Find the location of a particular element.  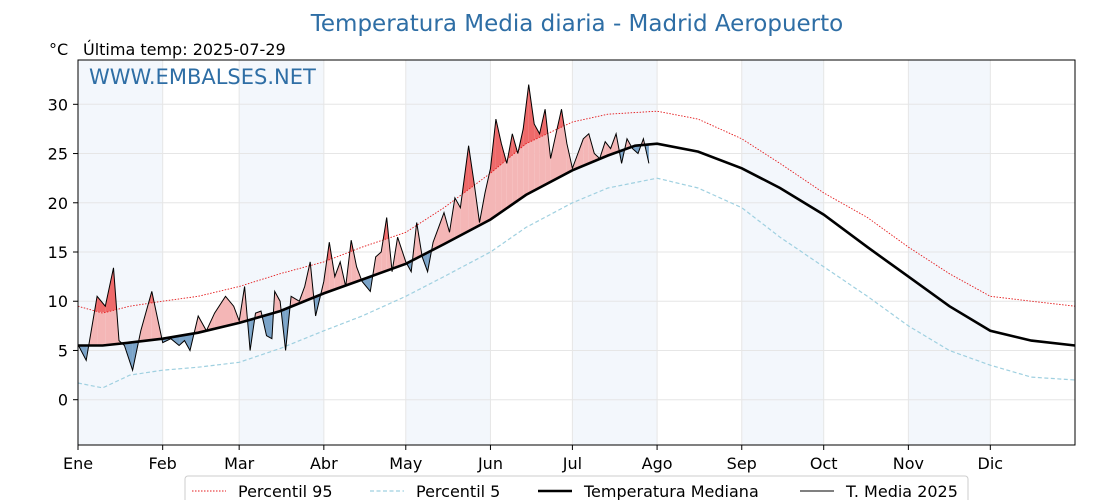

legend-label-p5: Percentil 5 is located at coordinates (458, 491).